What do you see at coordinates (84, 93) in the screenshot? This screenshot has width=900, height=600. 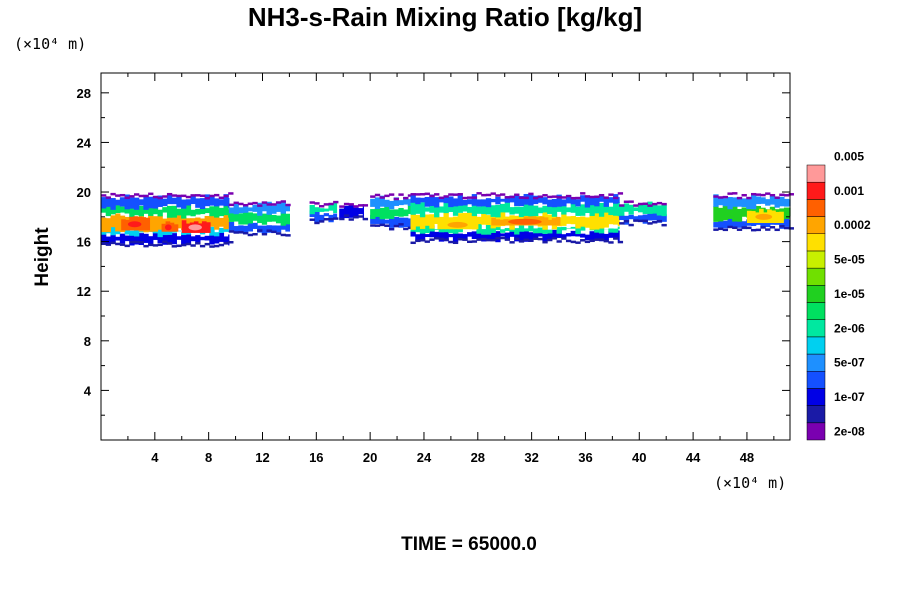 I see `y-tick-label: 28` at bounding box center [84, 93].